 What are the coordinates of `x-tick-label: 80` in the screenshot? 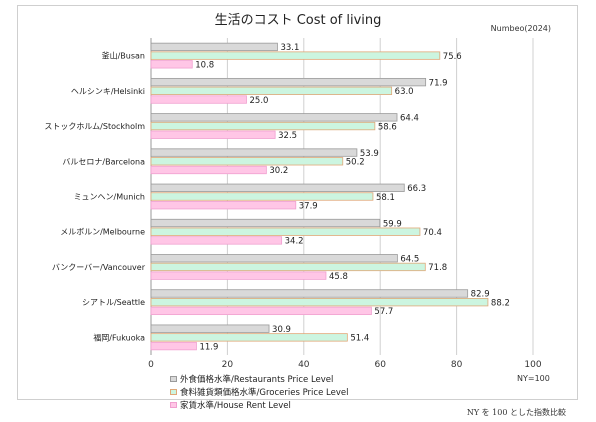 It's located at (457, 365).